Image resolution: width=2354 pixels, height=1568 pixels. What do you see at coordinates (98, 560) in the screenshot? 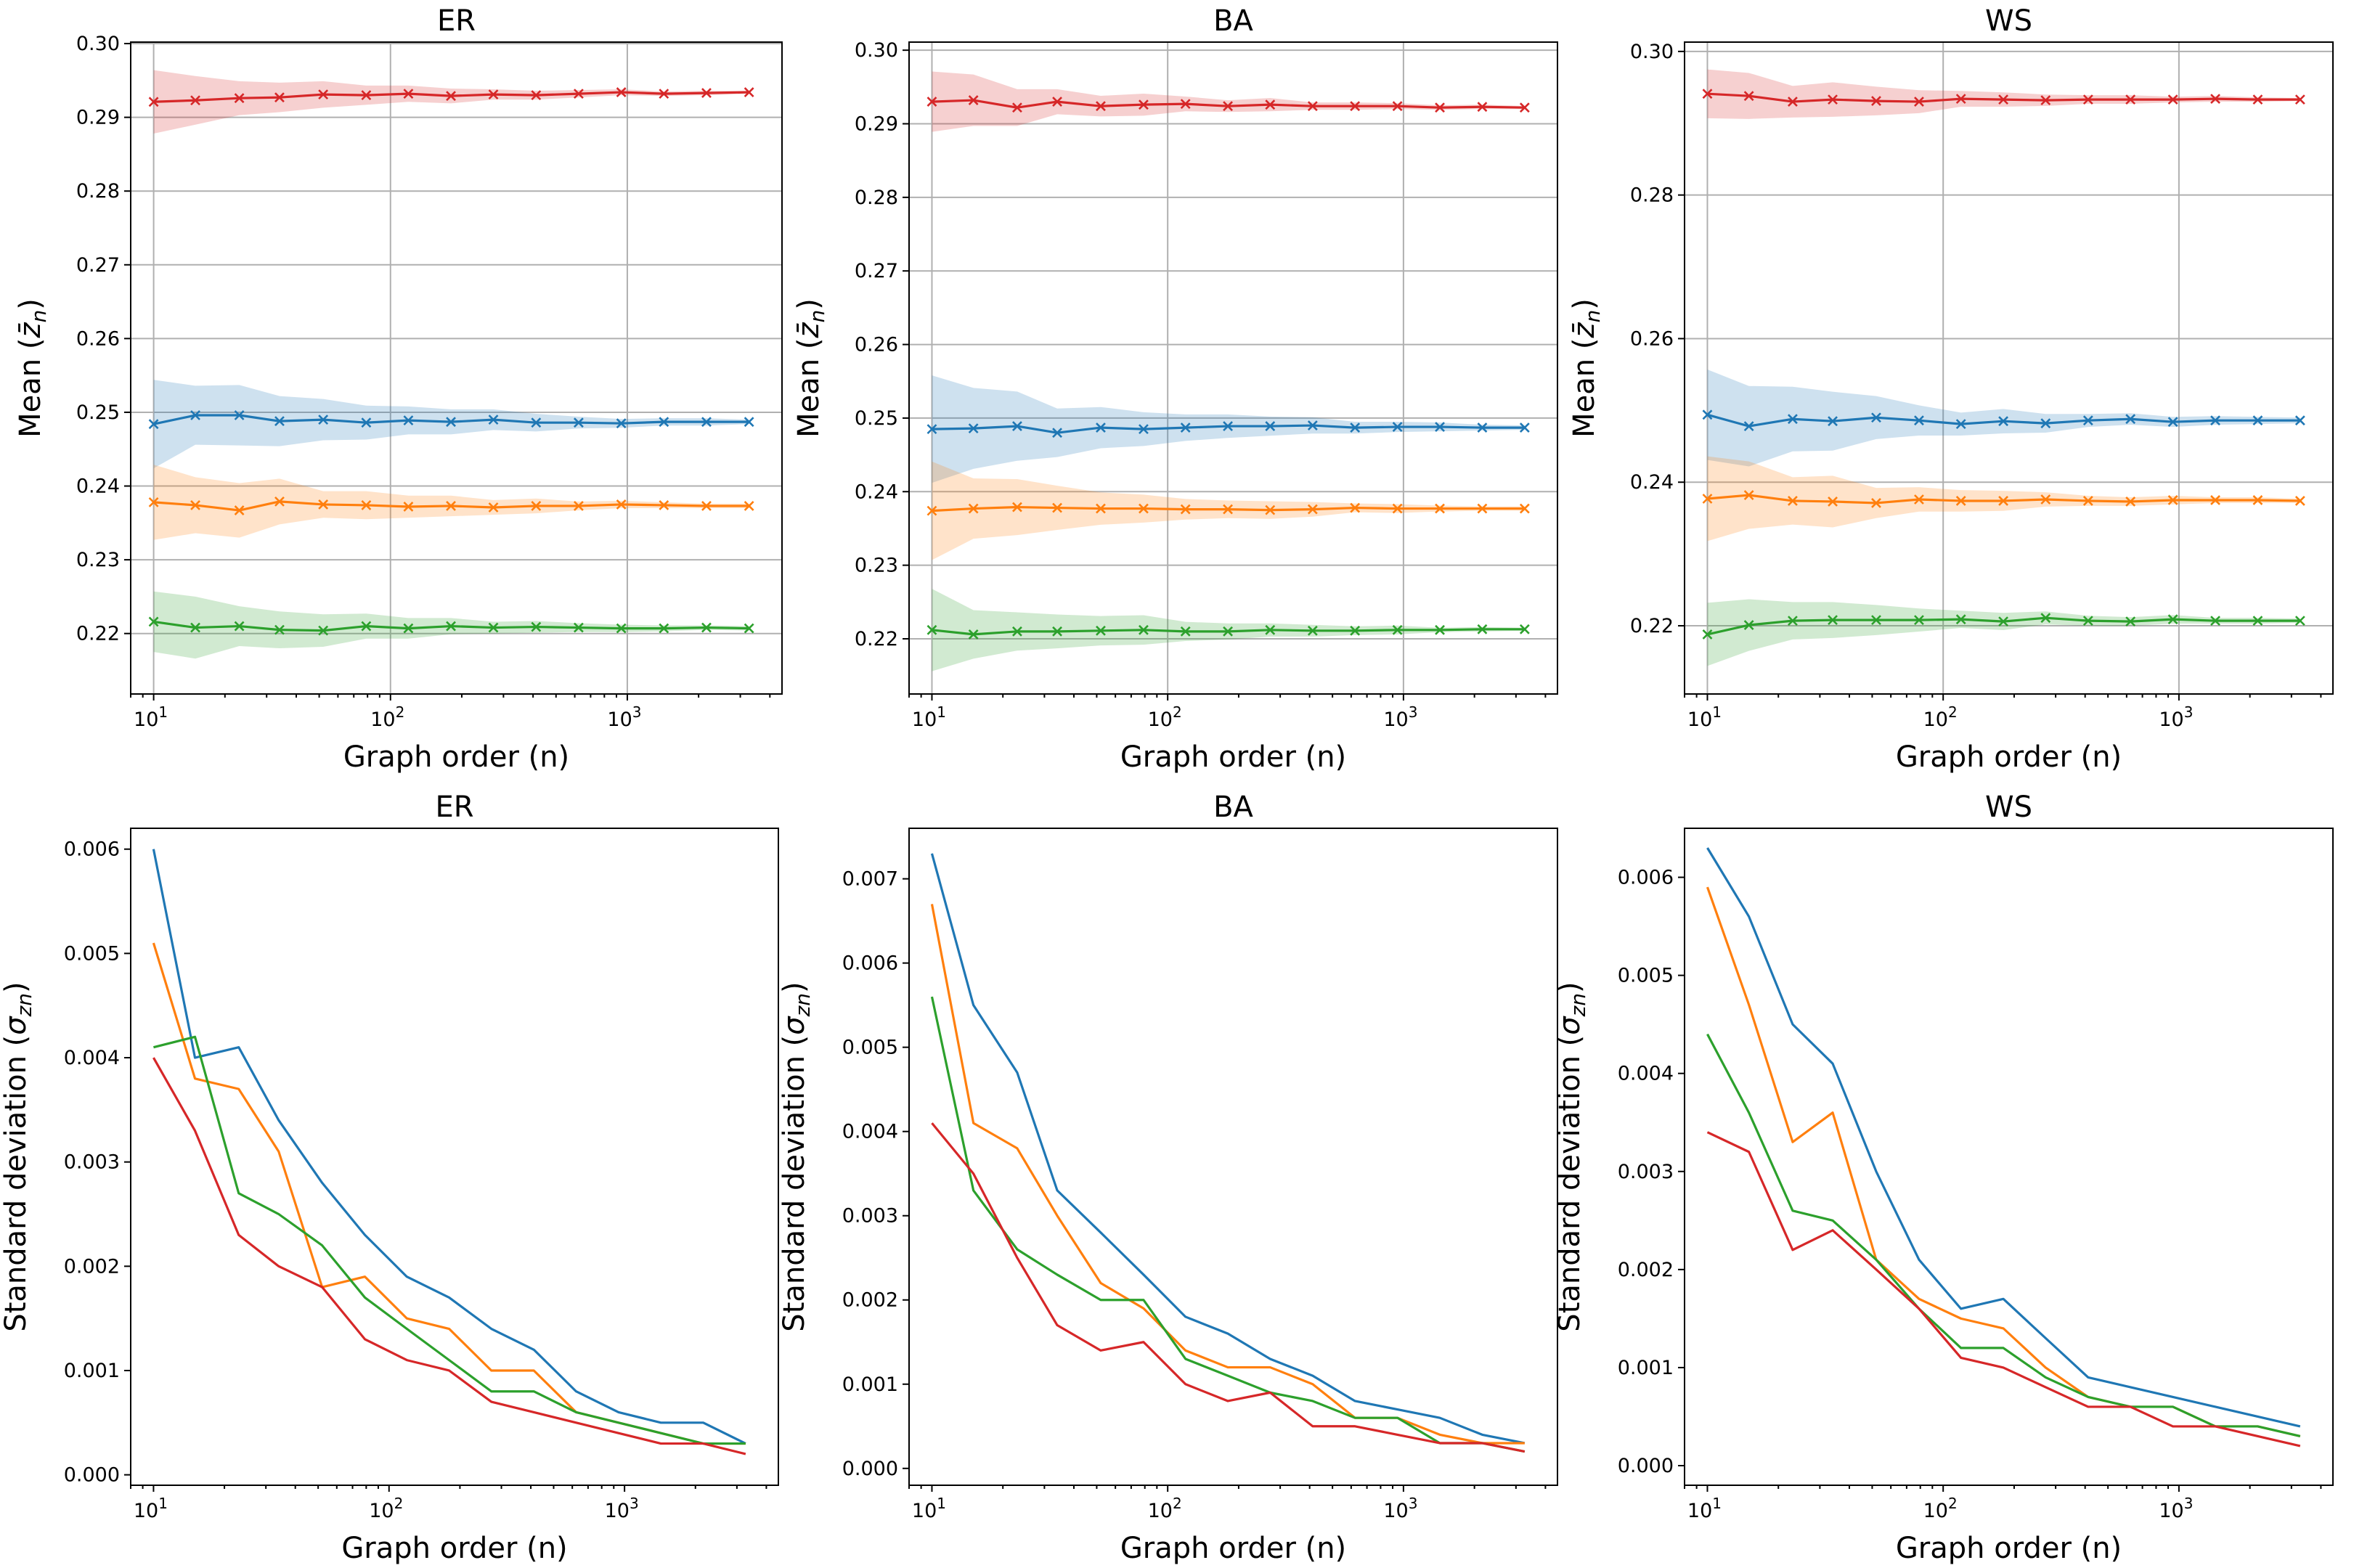
I see `y-tick-label: 0.23` at bounding box center [98, 560].